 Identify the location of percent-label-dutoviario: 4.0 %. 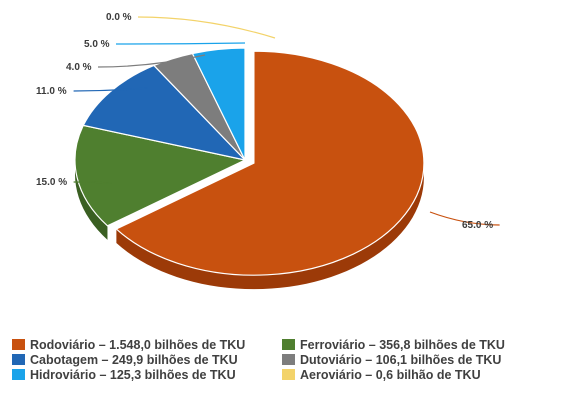
(79, 67).